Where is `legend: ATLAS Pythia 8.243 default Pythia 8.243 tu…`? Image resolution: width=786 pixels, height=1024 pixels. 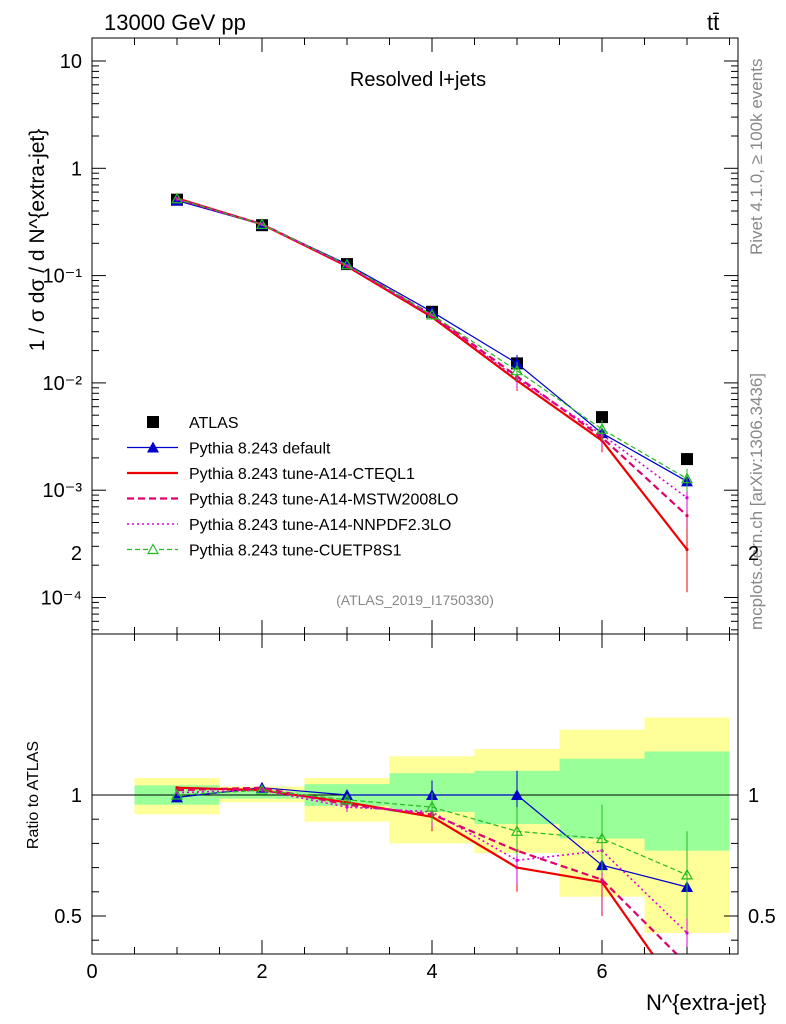
legend: ATLAS Pythia 8.243 default Pythia 8.243 tu… is located at coordinates (292, 487).